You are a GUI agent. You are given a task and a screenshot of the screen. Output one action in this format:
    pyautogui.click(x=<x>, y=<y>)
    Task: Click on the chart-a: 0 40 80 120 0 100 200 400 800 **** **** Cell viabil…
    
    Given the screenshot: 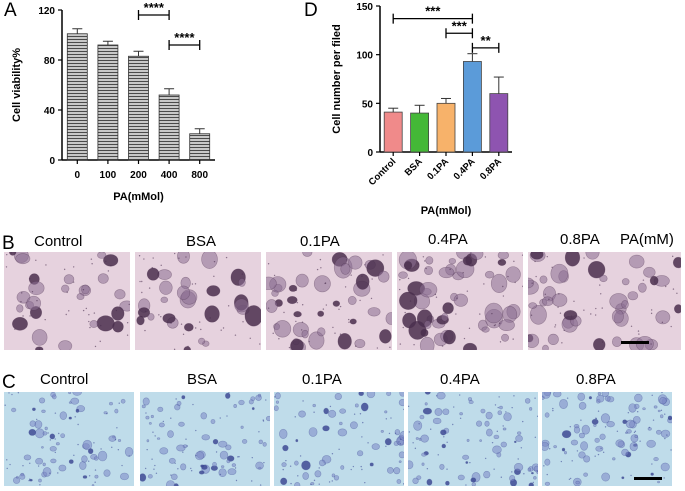 What is the action you would take?
    pyautogui.click(x=113, y=101)
    